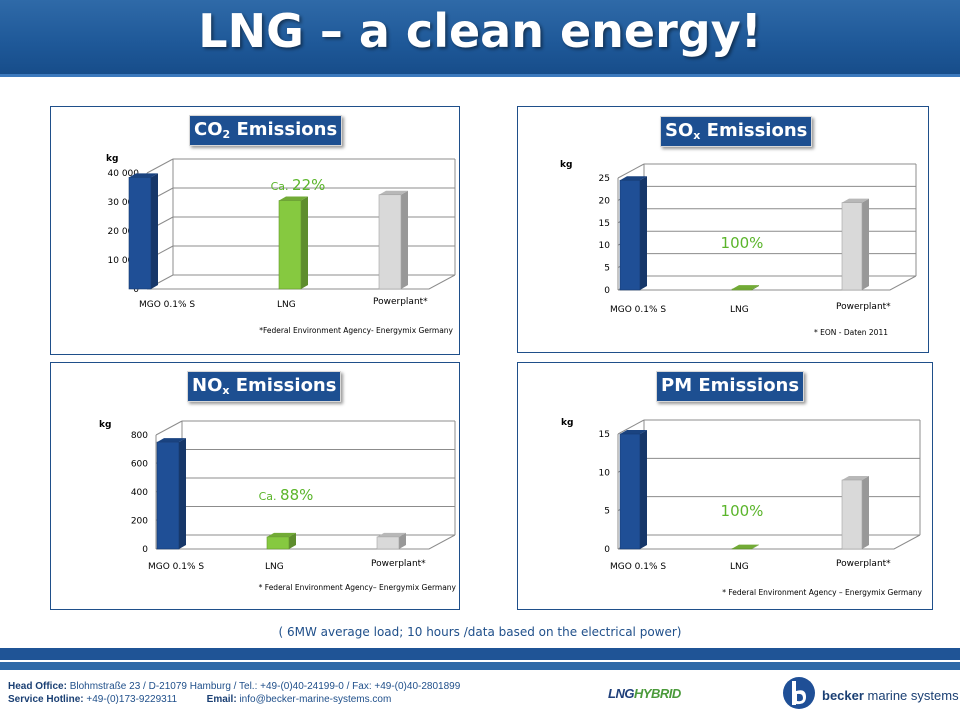 The image size is (960, 720). Describe the element at coordinates (226, 134) in the screenshot. I see `chart-title-sub: 2` at that location.